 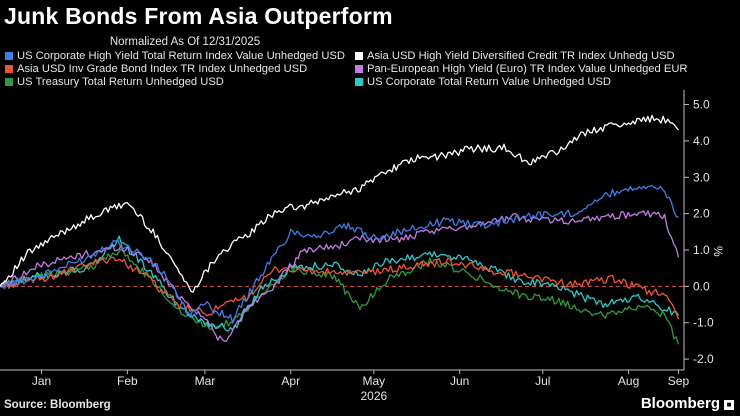 I want to click on y-tick-label: 4.0, so click(x=701, y=141).